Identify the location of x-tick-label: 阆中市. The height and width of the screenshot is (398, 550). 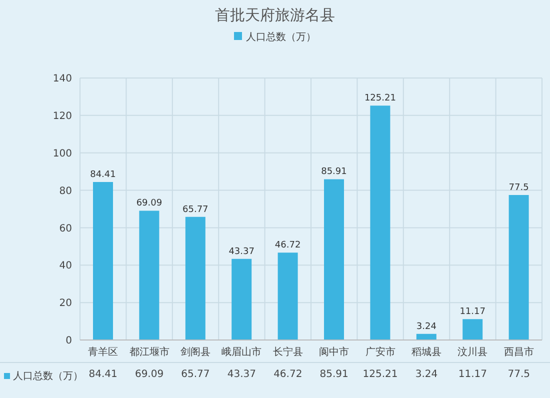
(334, 352).